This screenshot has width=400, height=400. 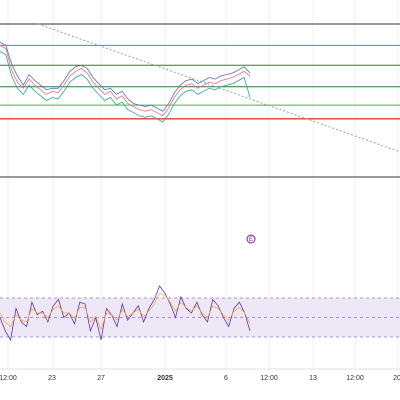 I want to click on x-tick-label: 2025, so click(x=165, y=378).